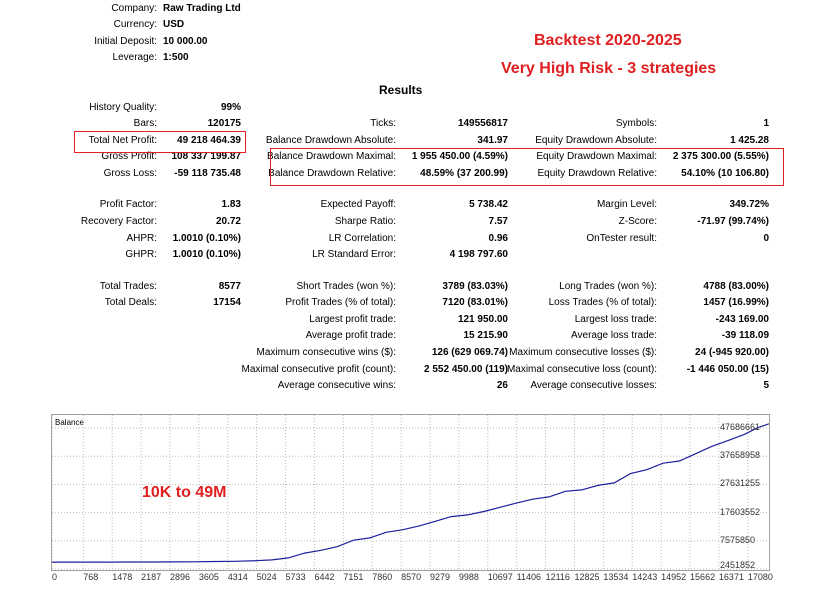 The width and height of the screenshot is (825, 600). Describe the element at coordinates (488, 204) in the screenshot. I see `stat-value: 5 738.42` at that location.